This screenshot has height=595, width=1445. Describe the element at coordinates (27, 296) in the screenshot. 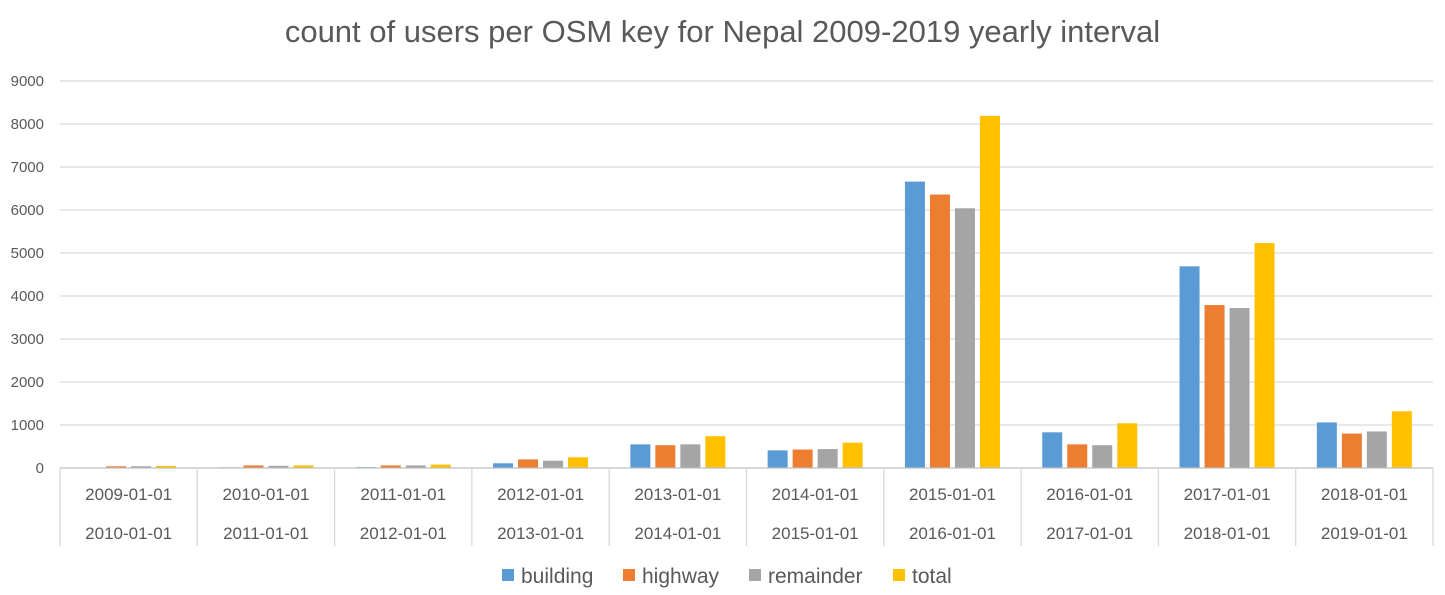

I see `y-tick-label: 4000` at that location.